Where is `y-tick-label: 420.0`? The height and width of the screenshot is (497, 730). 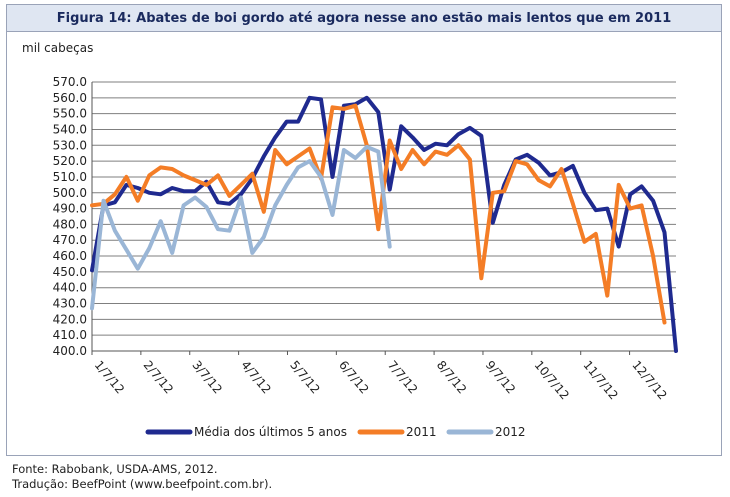
y-tick-label: 420.0 is located at coordinates (70, 319).